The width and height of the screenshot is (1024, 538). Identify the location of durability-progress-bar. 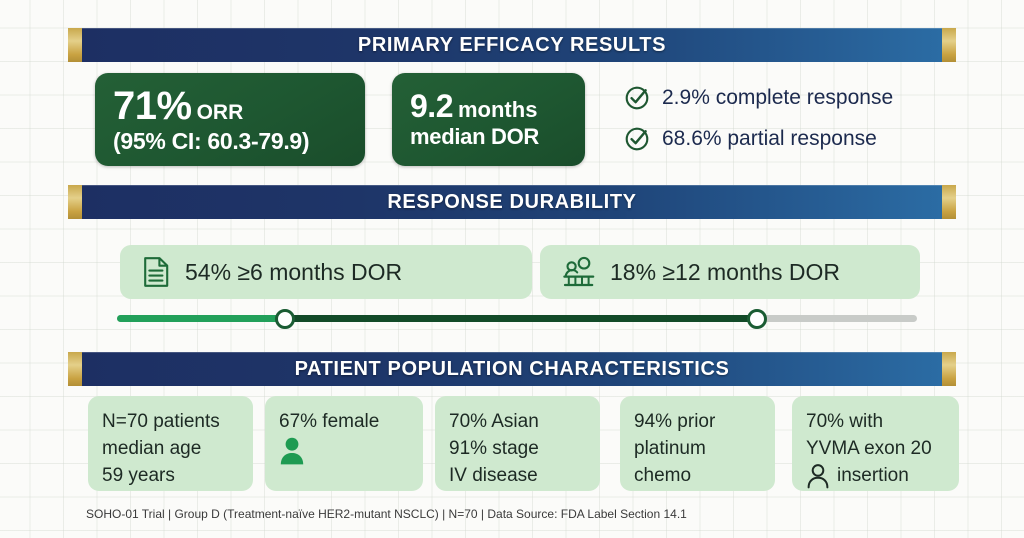
(517, 318).